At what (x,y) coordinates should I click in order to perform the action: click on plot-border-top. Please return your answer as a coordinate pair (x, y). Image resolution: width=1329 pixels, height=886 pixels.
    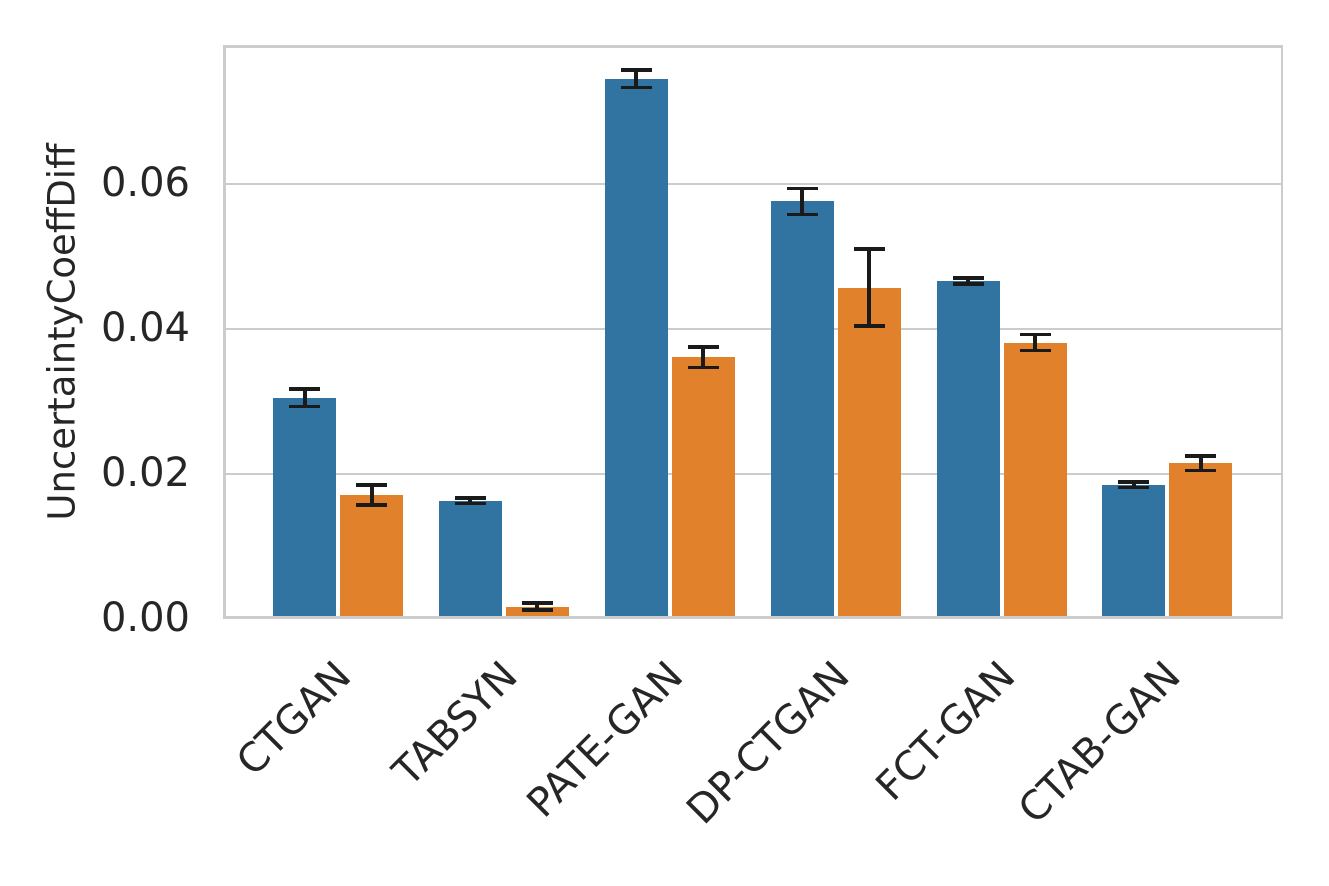
    Looking at the image, I should click on (753, 46).